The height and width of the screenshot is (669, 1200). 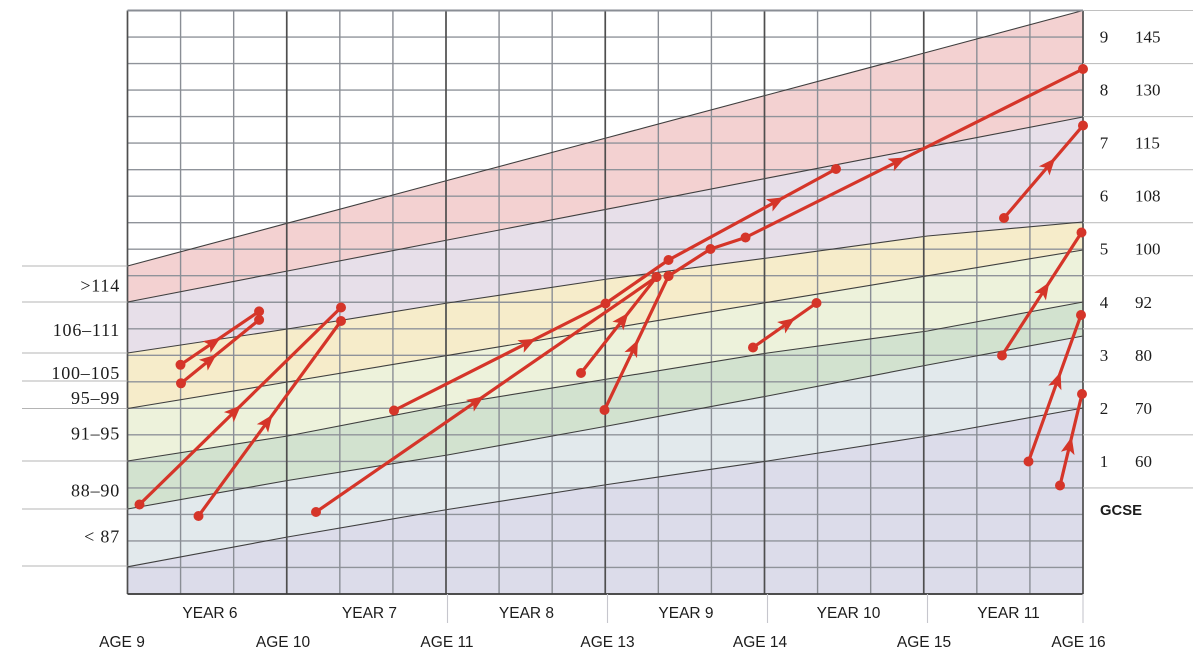 I want to click on svg-text: 95–99, so click(x=95, y=398).